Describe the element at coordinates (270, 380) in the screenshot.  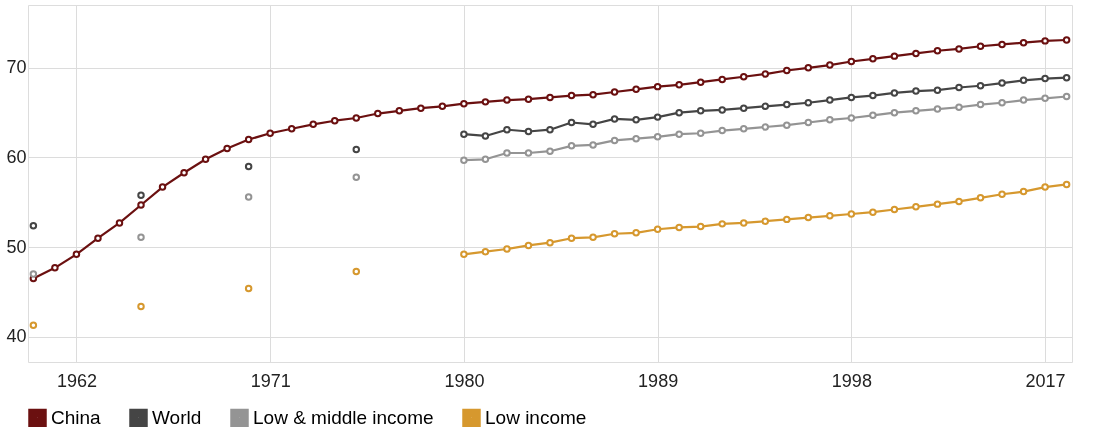
I see `x-tick-label: 1971` at that location.